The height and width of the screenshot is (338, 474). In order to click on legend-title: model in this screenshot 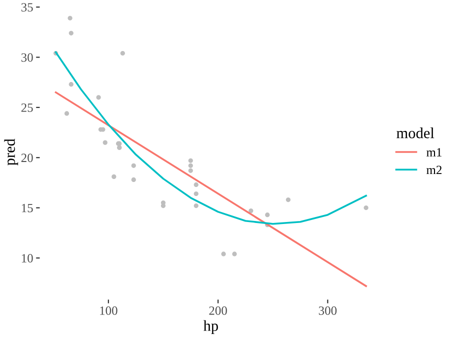, I will do `click(415, 133)`.